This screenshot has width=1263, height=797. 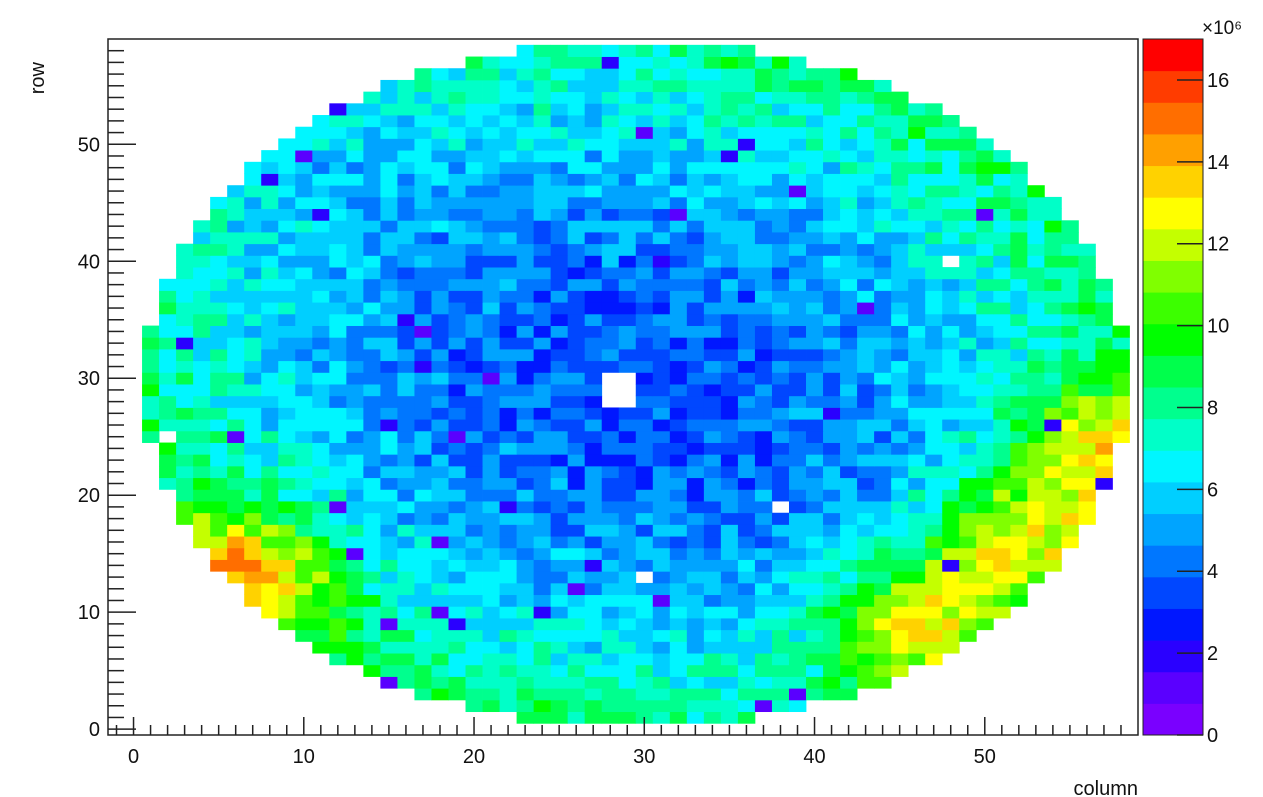 I want to click on y-tick-label: 30, so click(x=89, y=379).